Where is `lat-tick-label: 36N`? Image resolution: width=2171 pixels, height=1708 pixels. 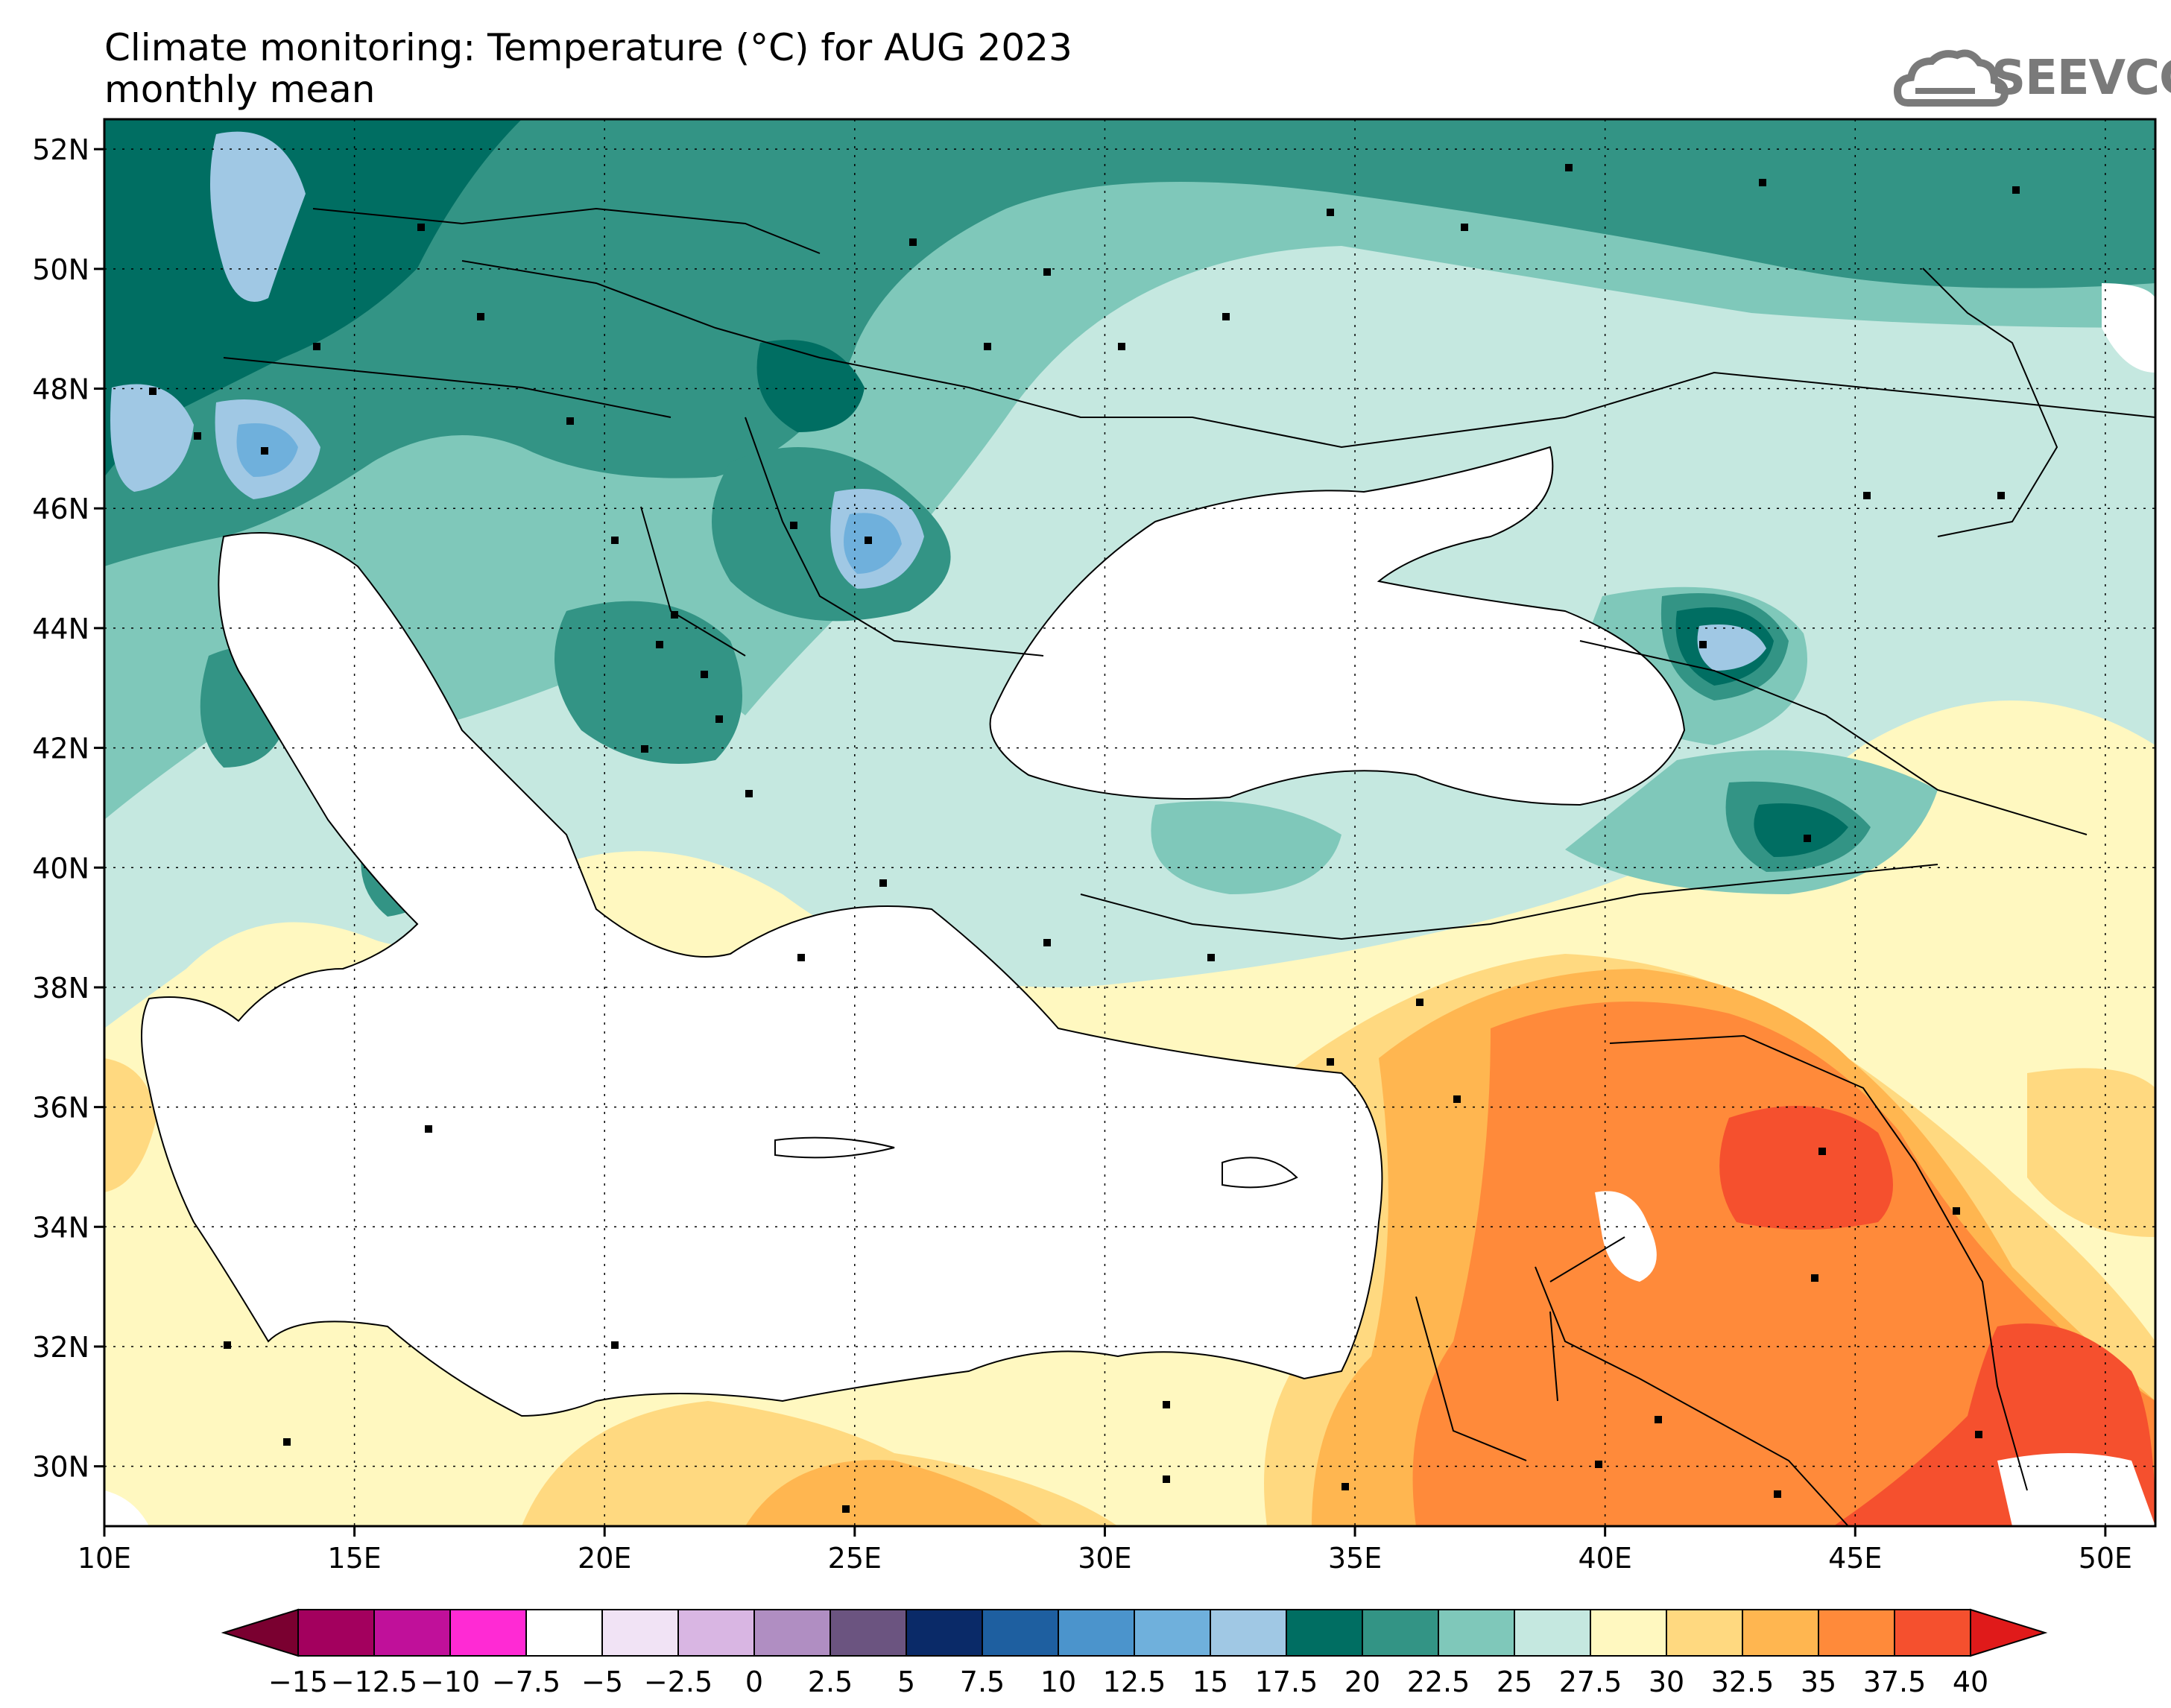 lat-tick-label: 36N is located at coordinates (60, 1108).